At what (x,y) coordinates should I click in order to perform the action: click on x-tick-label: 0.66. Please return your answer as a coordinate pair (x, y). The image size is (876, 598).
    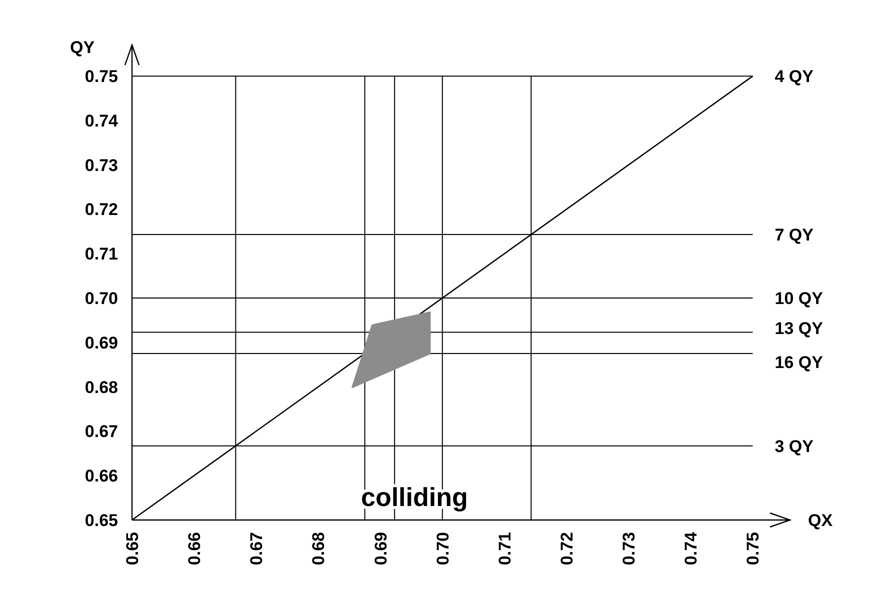
    Looking at the image, I should click on (194, 549).